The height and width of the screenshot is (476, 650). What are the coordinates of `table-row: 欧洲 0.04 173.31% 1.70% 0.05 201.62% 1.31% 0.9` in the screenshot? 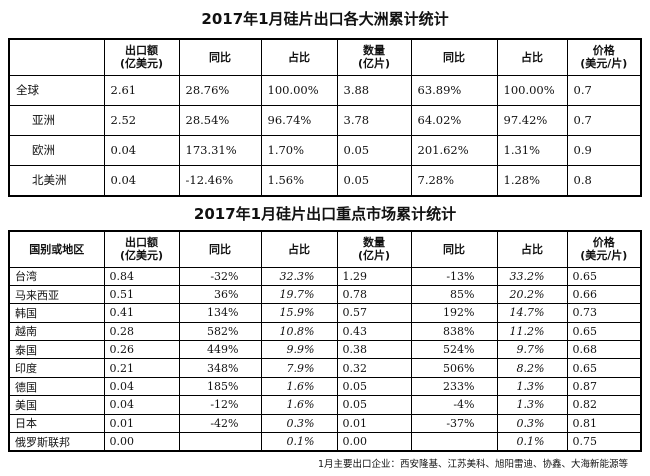 It's located at (325, 150).